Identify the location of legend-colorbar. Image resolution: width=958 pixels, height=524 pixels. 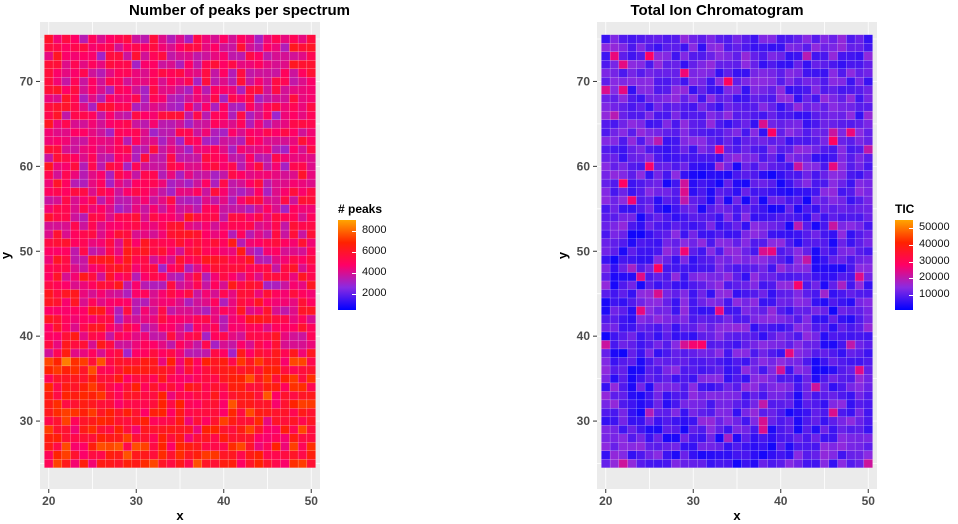
(904, 265).